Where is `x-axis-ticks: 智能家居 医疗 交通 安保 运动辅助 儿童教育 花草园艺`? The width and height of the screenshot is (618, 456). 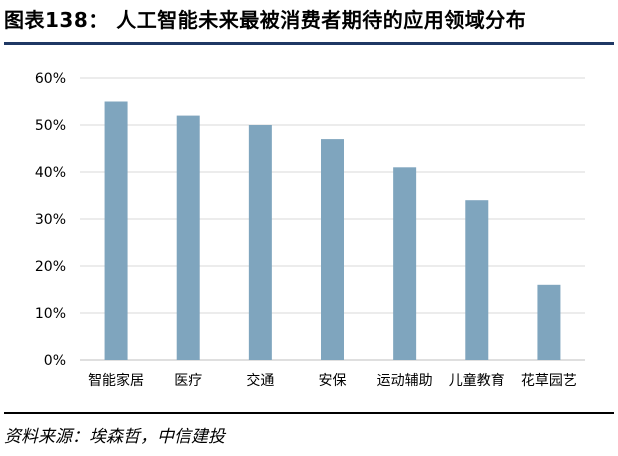 x-axis-ticks: 智能家居 医疗 交通 安保 运动辅助 儿童教育 花草园艺 is located at coordinates (332, 380).